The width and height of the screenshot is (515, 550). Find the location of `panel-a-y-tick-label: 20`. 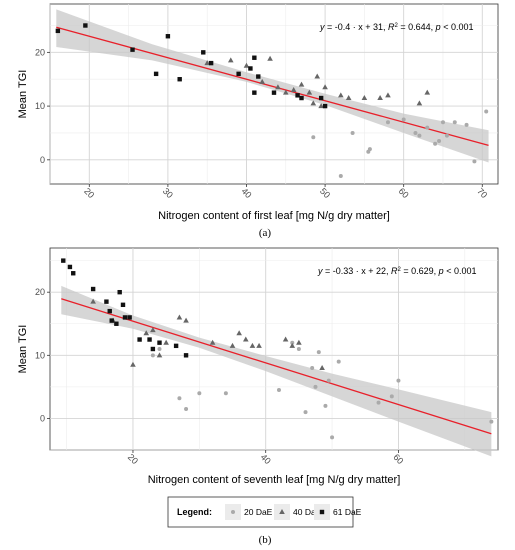

panel-a-y-tick-label: 20 is located at coordinates (40, 52).